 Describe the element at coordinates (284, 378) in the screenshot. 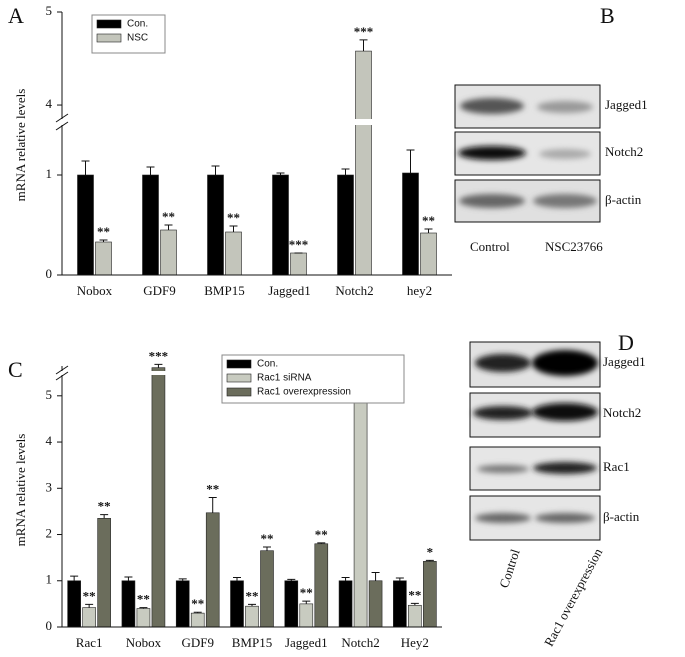

I see `legend-label: Rac1 siRNA` at that location.